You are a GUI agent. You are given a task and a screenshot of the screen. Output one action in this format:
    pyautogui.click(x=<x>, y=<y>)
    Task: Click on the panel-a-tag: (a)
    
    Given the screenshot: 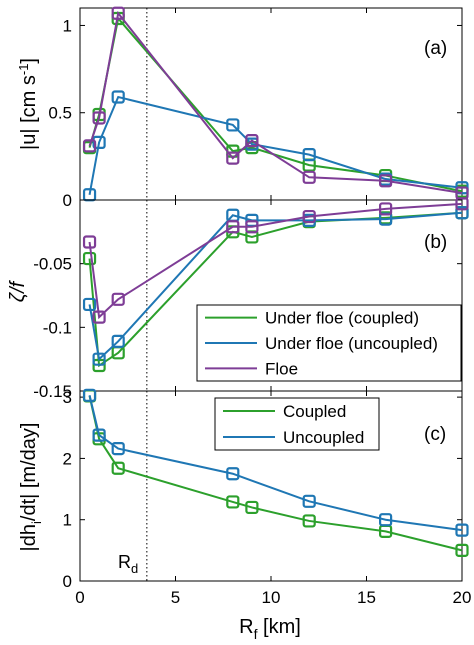 What is the action you would take?
    pyautogui.click(x=435, y=48)
    